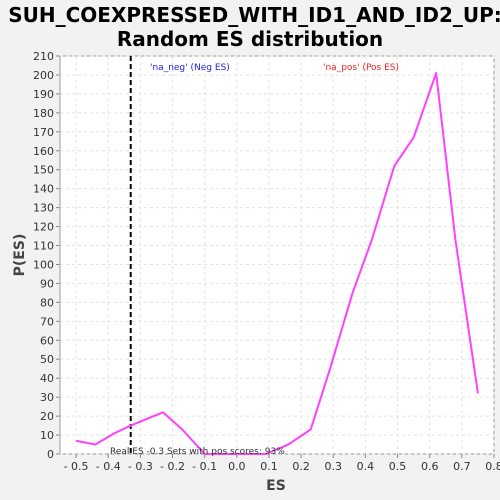  I want to click on x-tick-label: 0.5, so click(398, 466).